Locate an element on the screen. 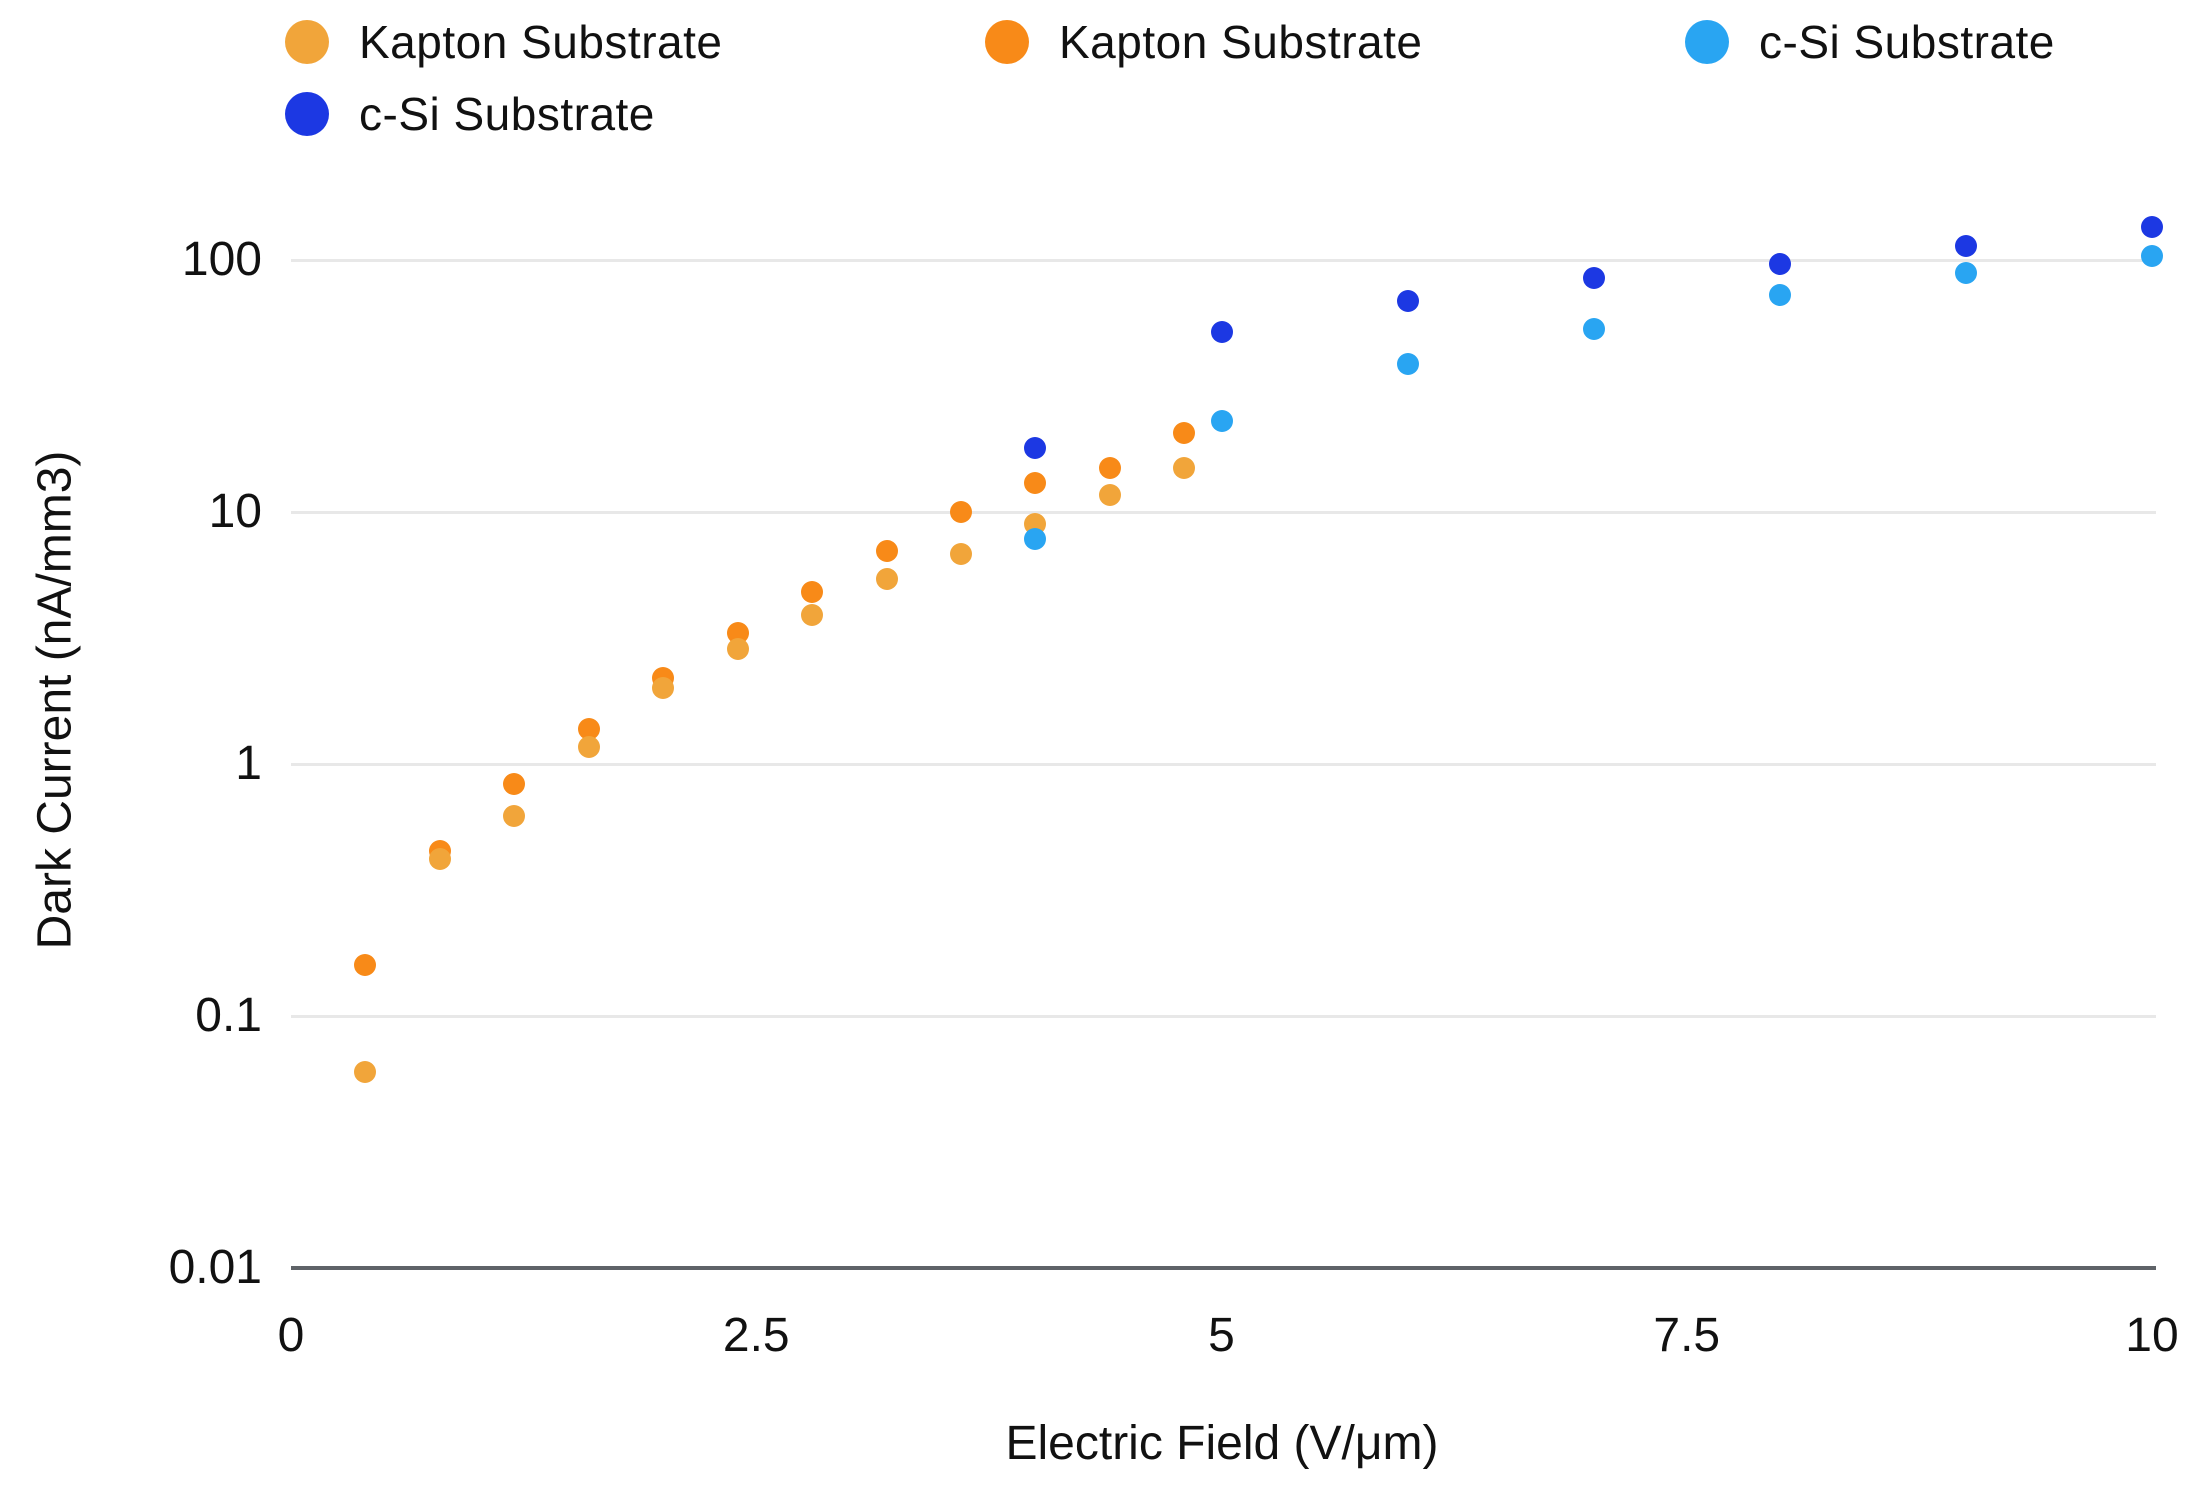  legend-item-csi-light: c-Si Substrate is located at coordinates (1870, 42).